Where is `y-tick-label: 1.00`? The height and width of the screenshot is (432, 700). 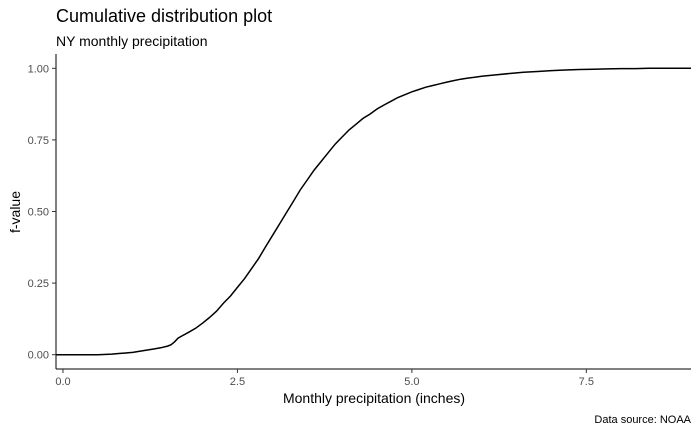 y-tick-label: 1.00 is located at coordinates (38, 69).